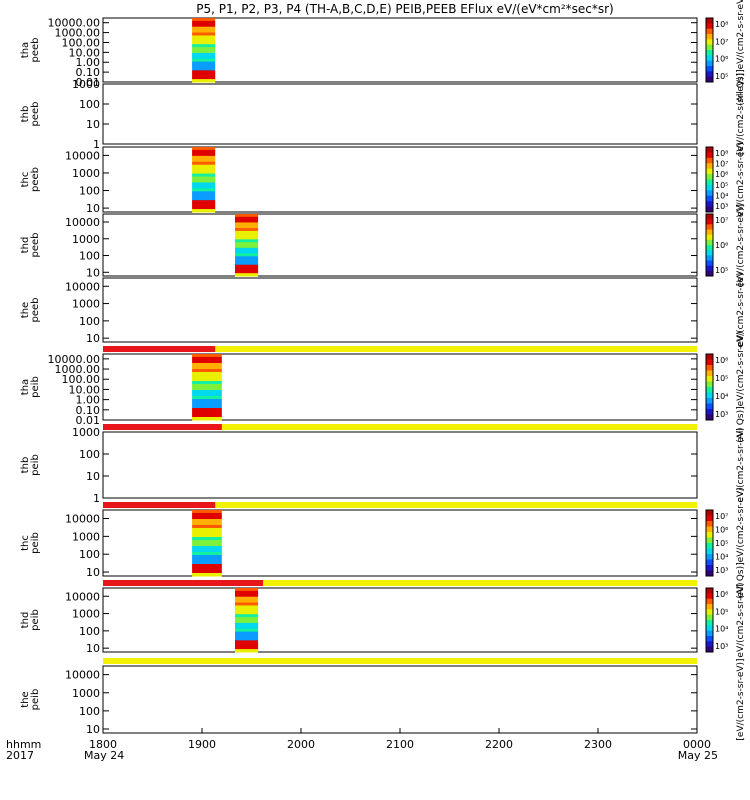 The image size is (750, 800). What do you see at coordinates (721, 164) in the screenshot?
I see `colorbar-tick-label: 10⁷` at bounding box center [721, 164].